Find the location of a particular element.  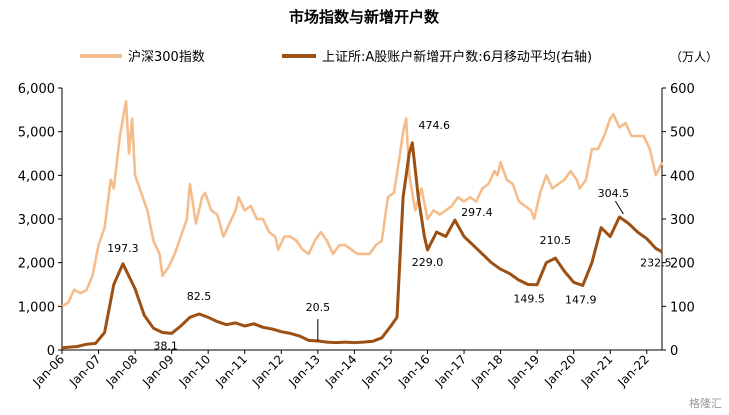

data-label: 147.9 is located at coordinates (581, 299).